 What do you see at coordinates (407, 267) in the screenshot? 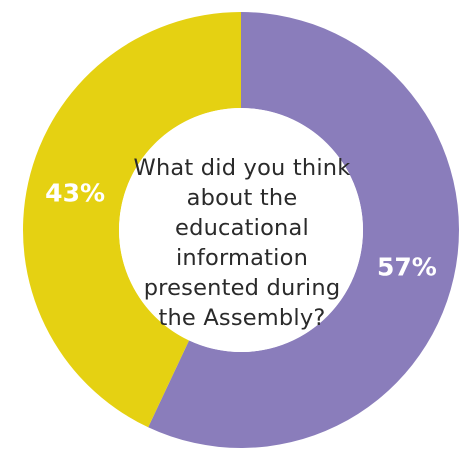
I see `slice-label-1: 57%` at bounding box center [407, 267].